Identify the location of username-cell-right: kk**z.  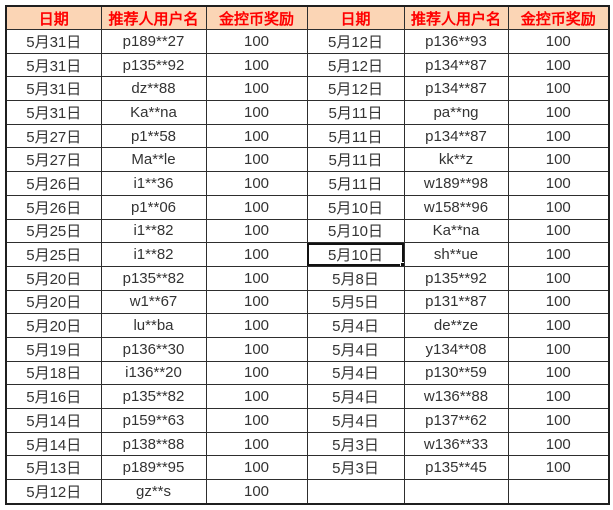
(456, 160).